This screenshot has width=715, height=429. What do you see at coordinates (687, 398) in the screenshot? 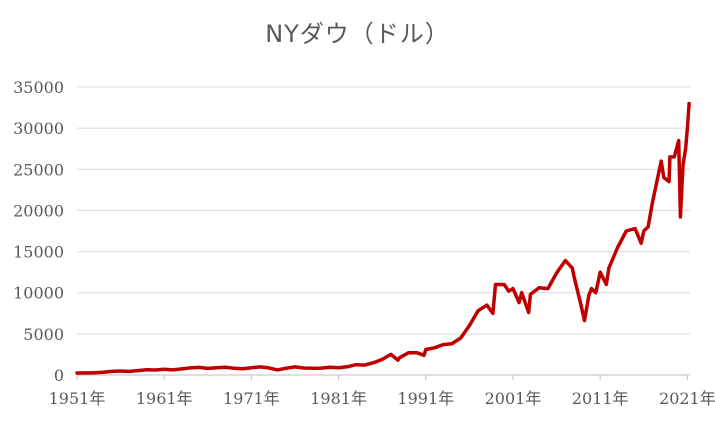
I see `x-tick-label: 2021年` at bounding box center [687, 398].